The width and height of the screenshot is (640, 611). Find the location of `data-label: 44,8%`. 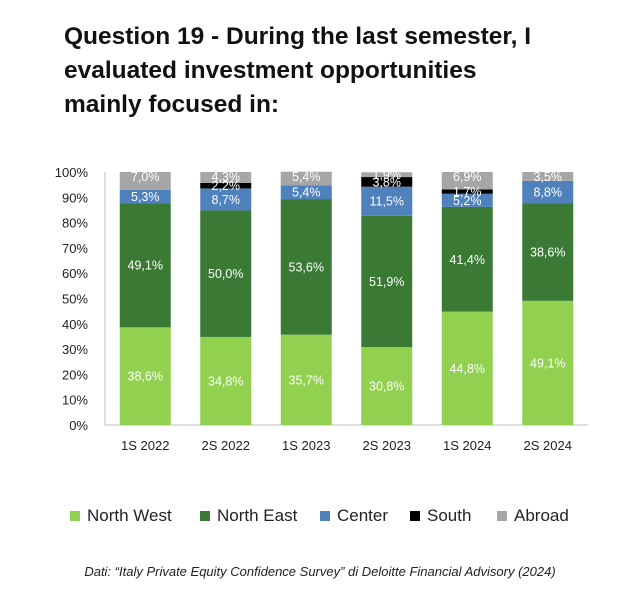

data-label: 44,8% is located at coordinates (467, 369).